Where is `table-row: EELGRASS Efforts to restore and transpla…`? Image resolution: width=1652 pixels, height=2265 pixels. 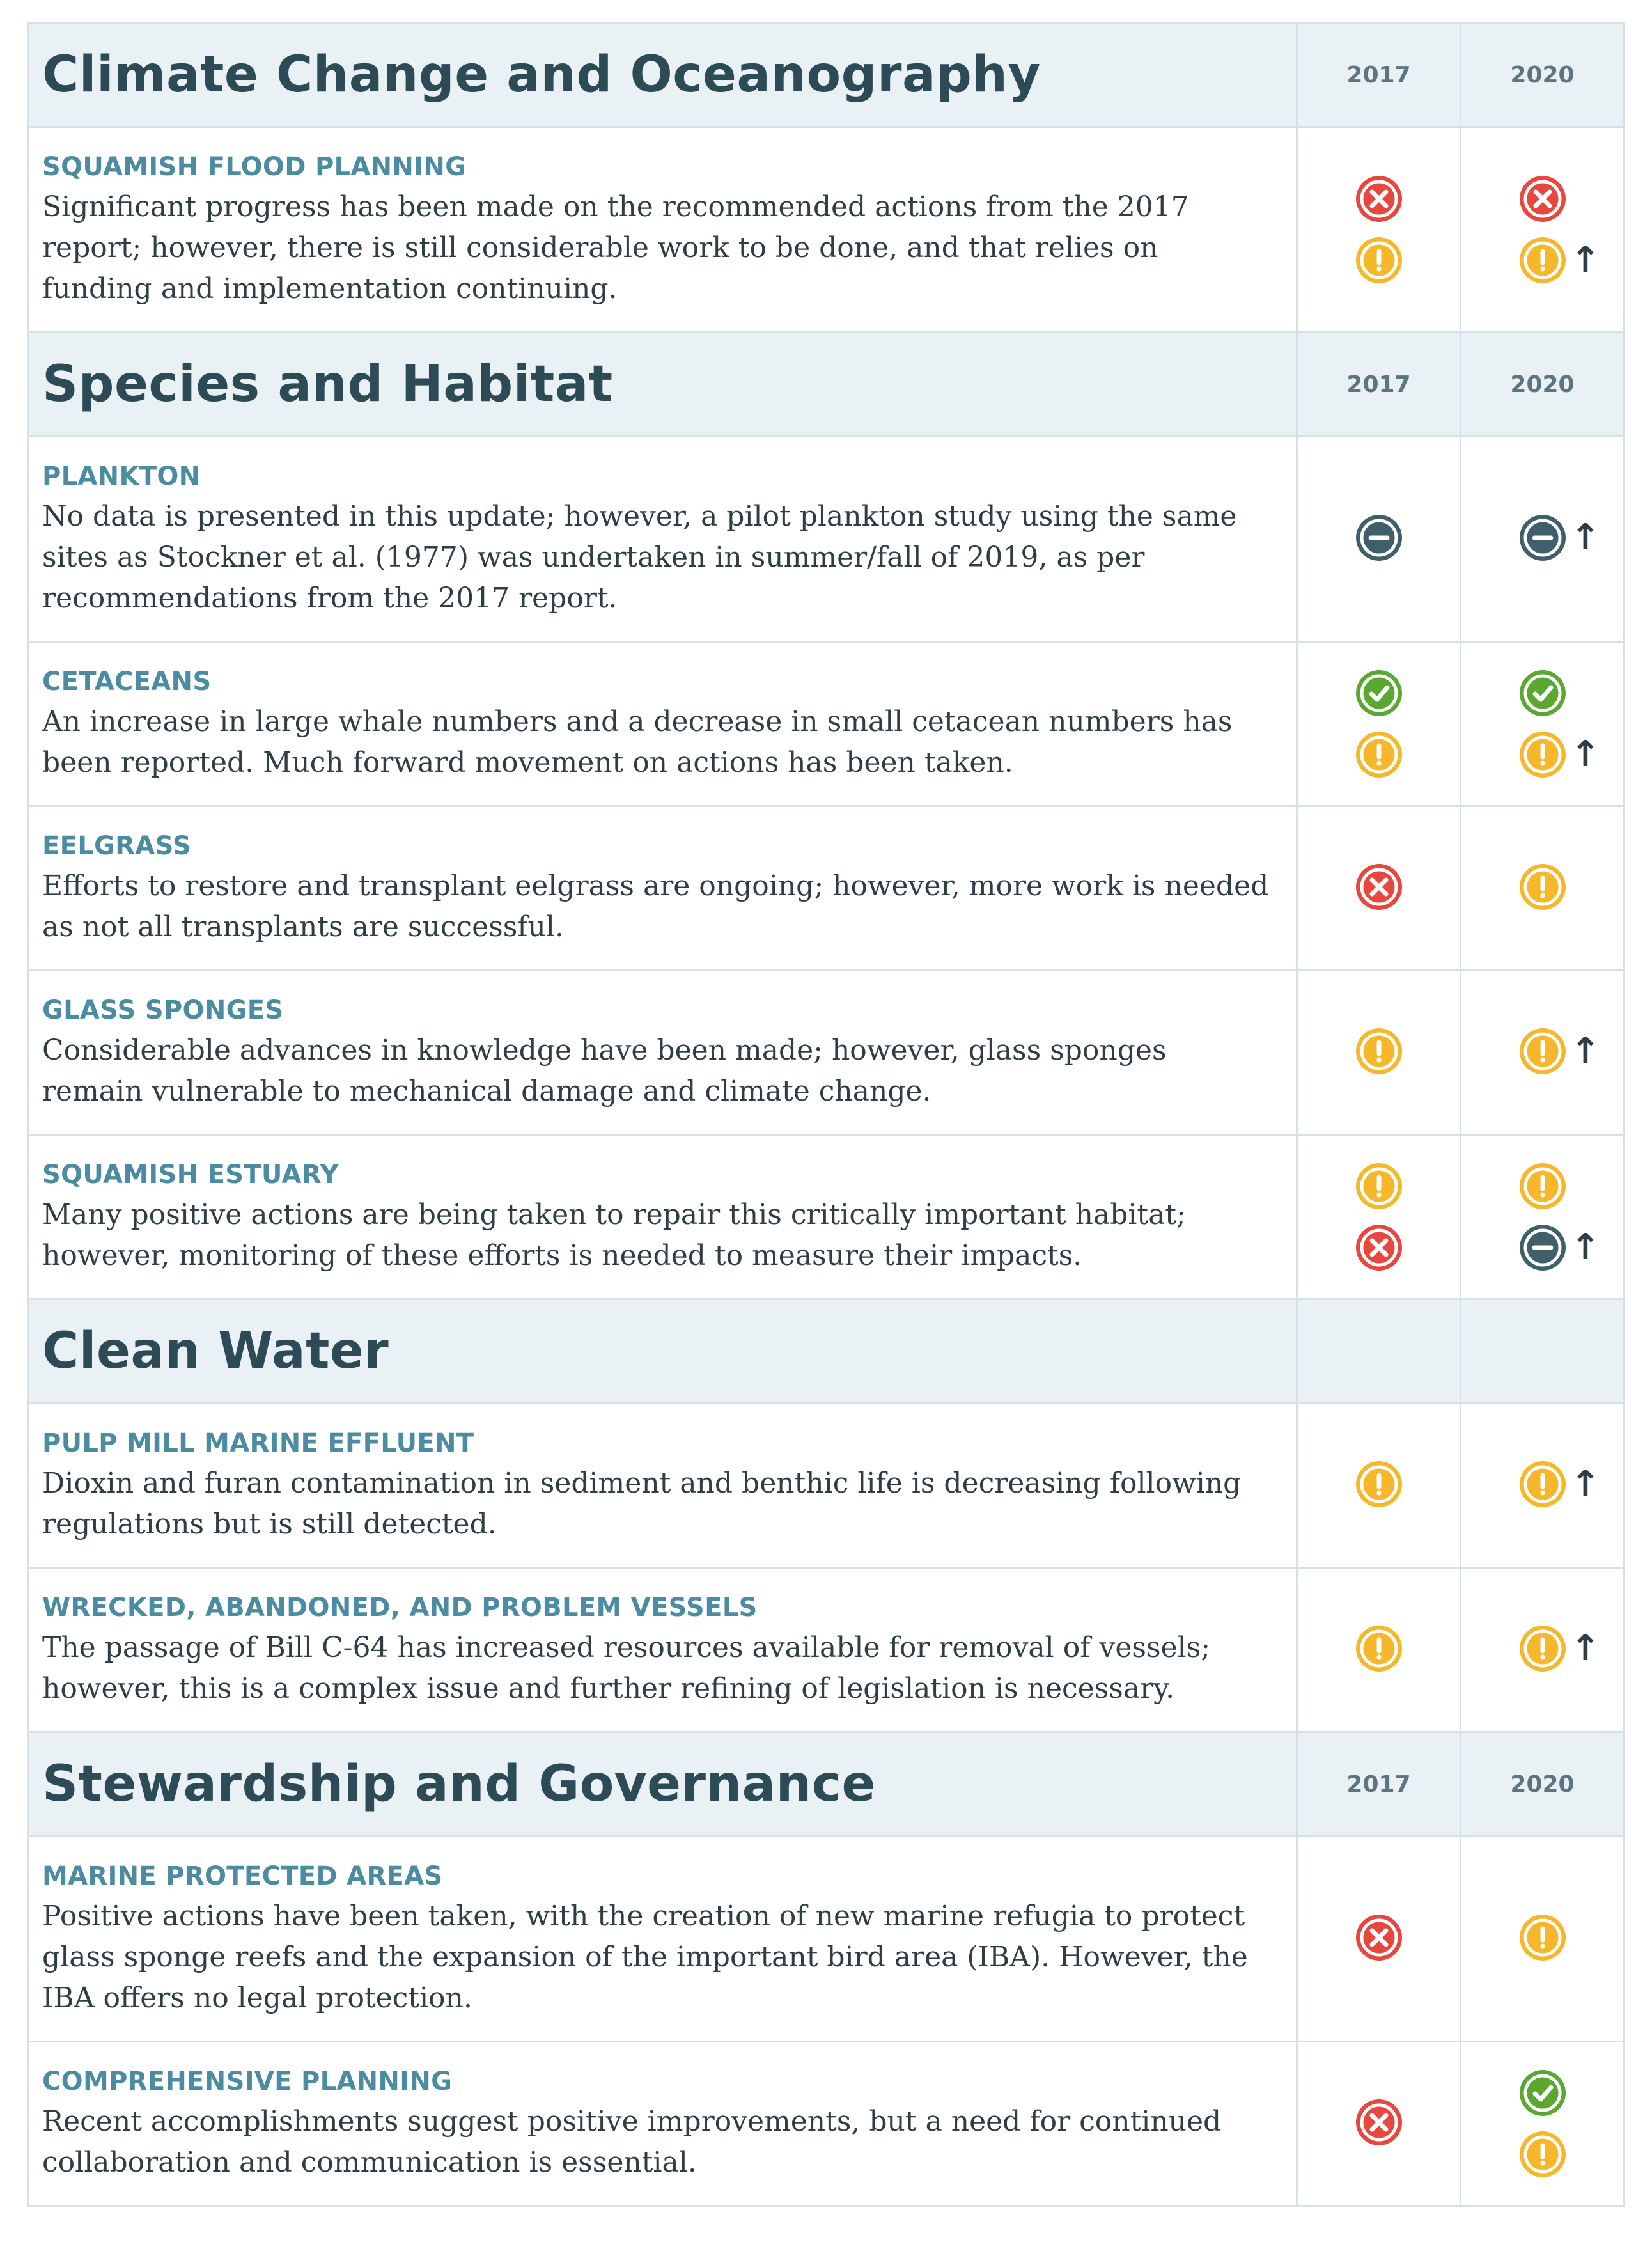
table-row: EELGRASS Efforts to restore and transpla… is located at coordinates (826, 888).